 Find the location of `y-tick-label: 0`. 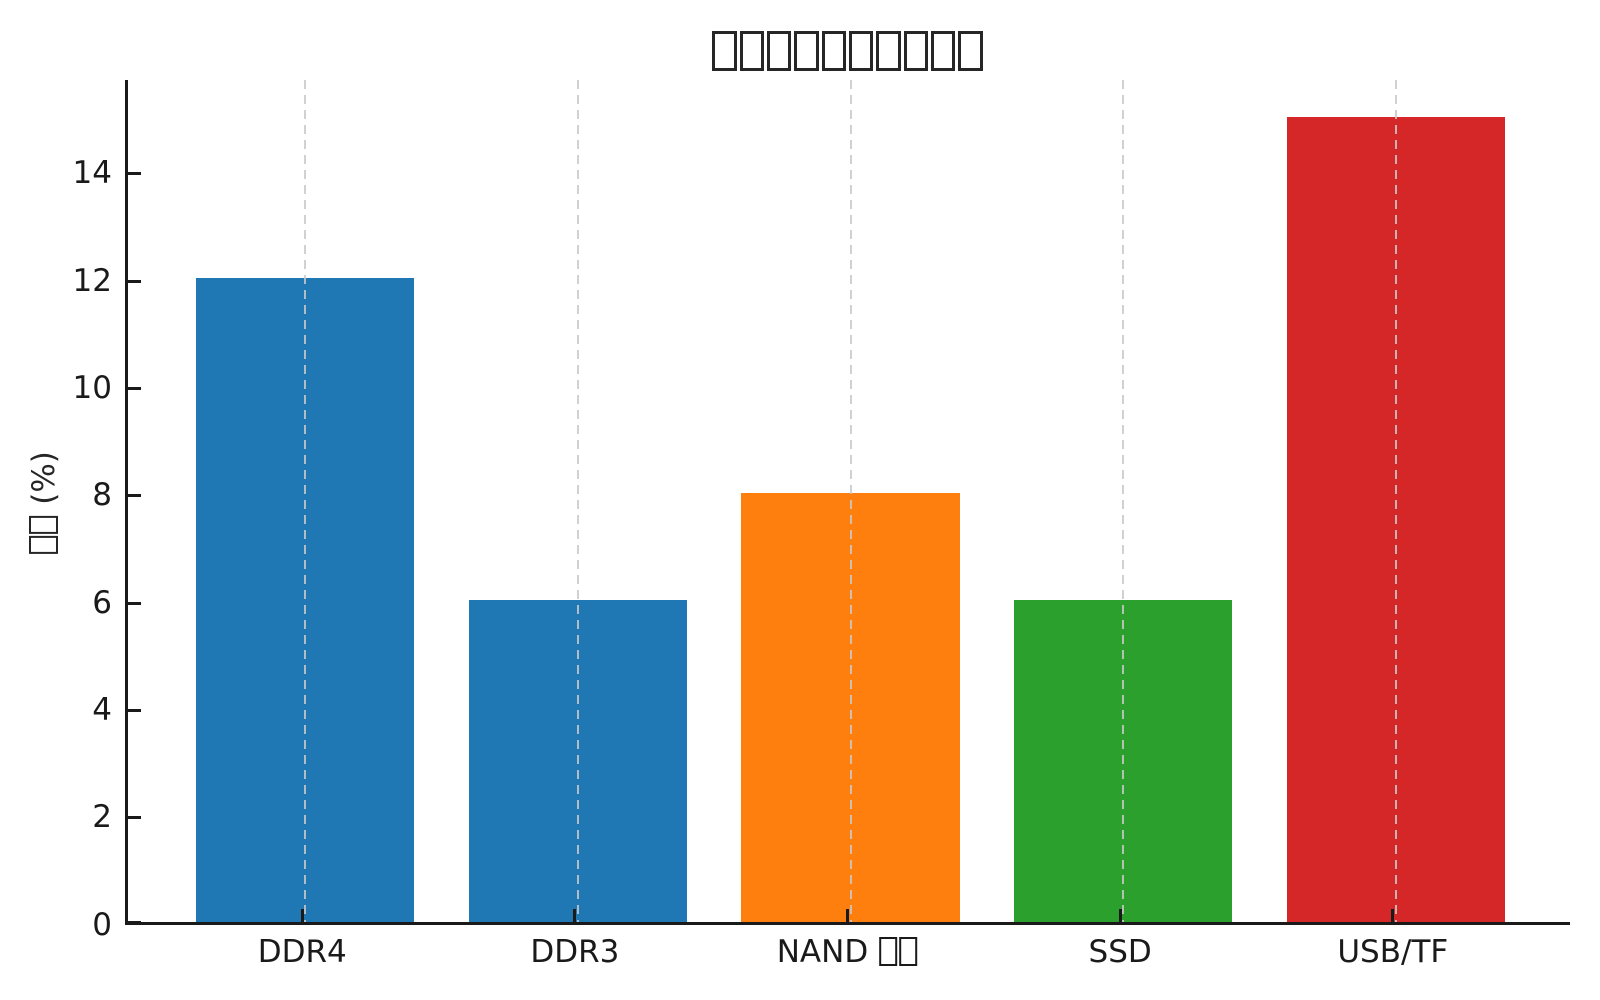

y-tick-label: 0 is located at coordinates (102, 924).